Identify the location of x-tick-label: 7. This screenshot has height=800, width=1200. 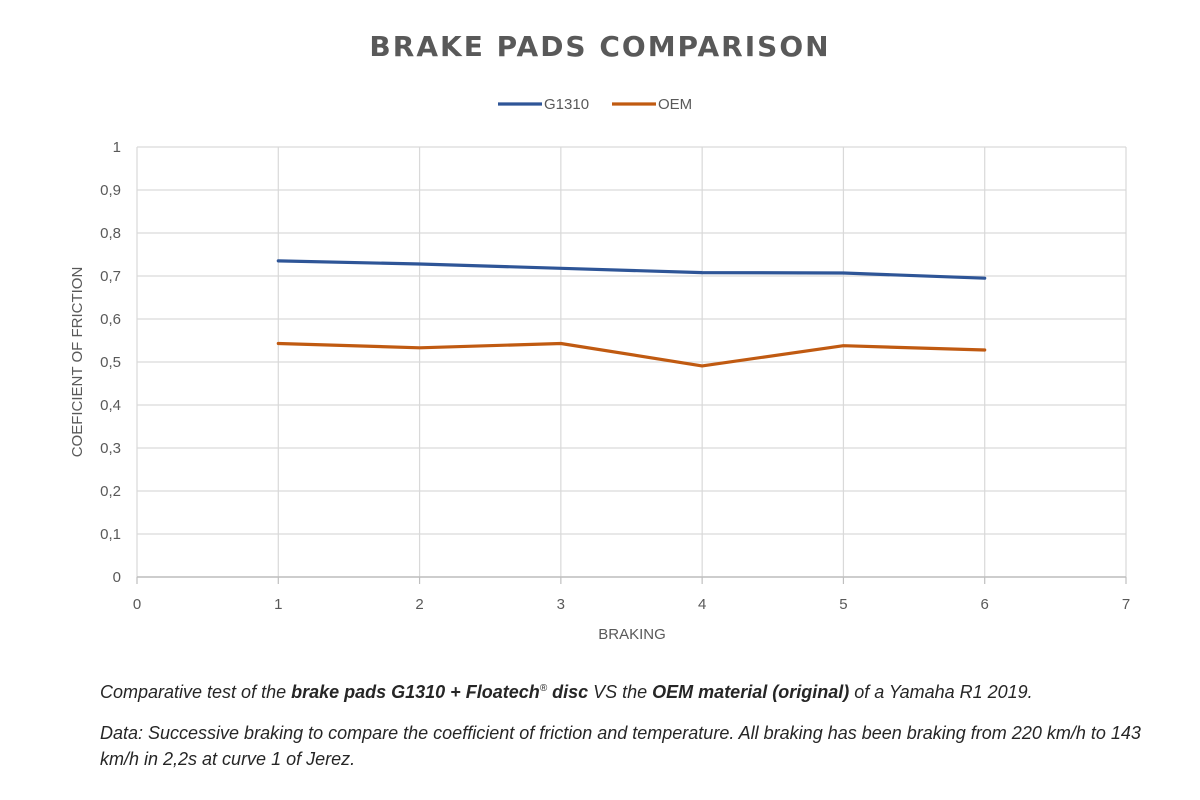
(1126, 604).